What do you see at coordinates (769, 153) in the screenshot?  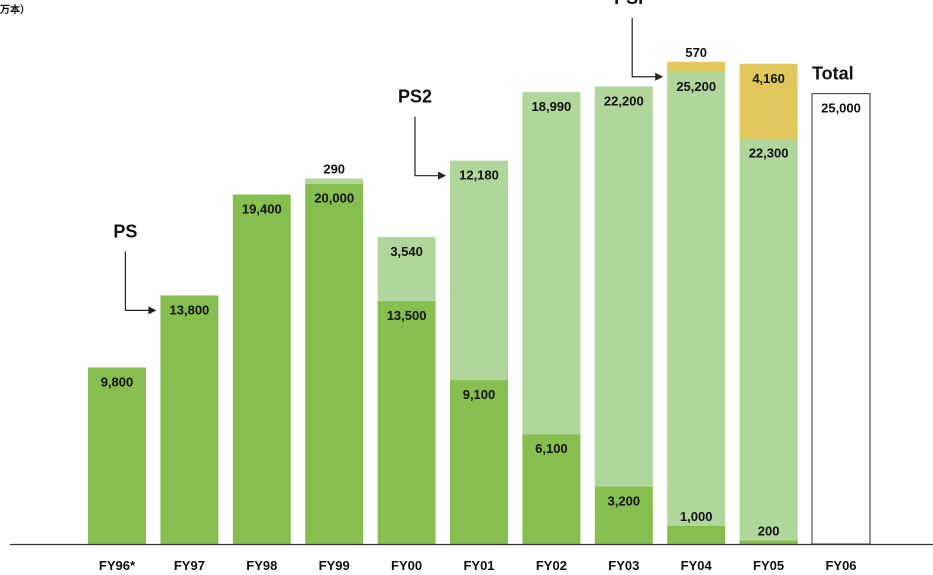 I see `data-label-ps2-fy05: 22,300` at bounding box center [769, 153].